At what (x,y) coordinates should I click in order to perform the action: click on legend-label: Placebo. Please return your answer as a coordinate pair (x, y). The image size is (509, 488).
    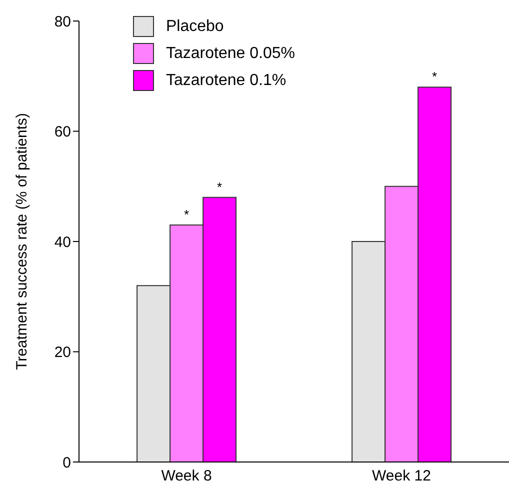
    Looking at the image, I should click on (195, 27).